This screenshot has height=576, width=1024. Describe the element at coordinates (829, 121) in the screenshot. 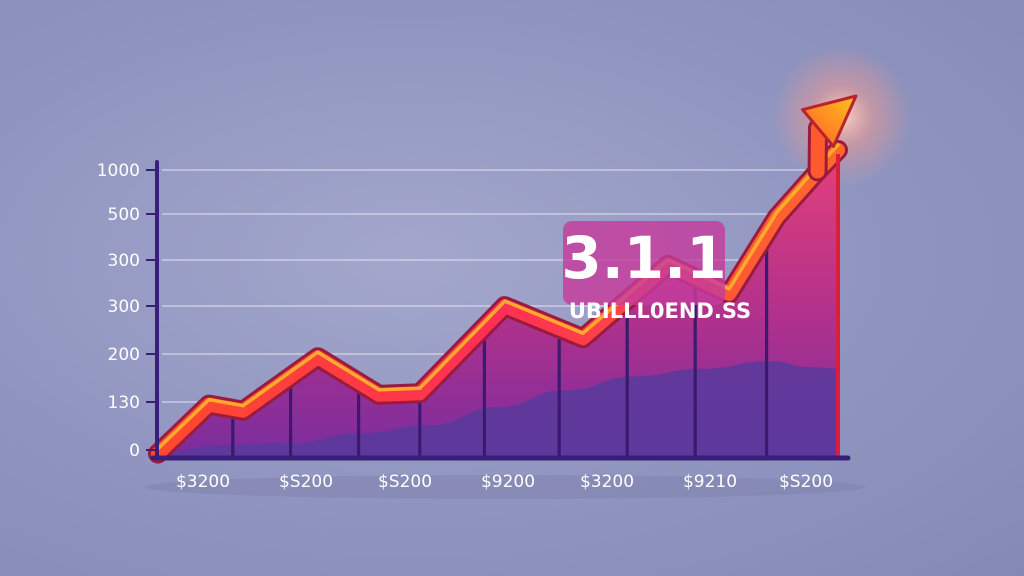

I see `arrow-head-icon` at that location.